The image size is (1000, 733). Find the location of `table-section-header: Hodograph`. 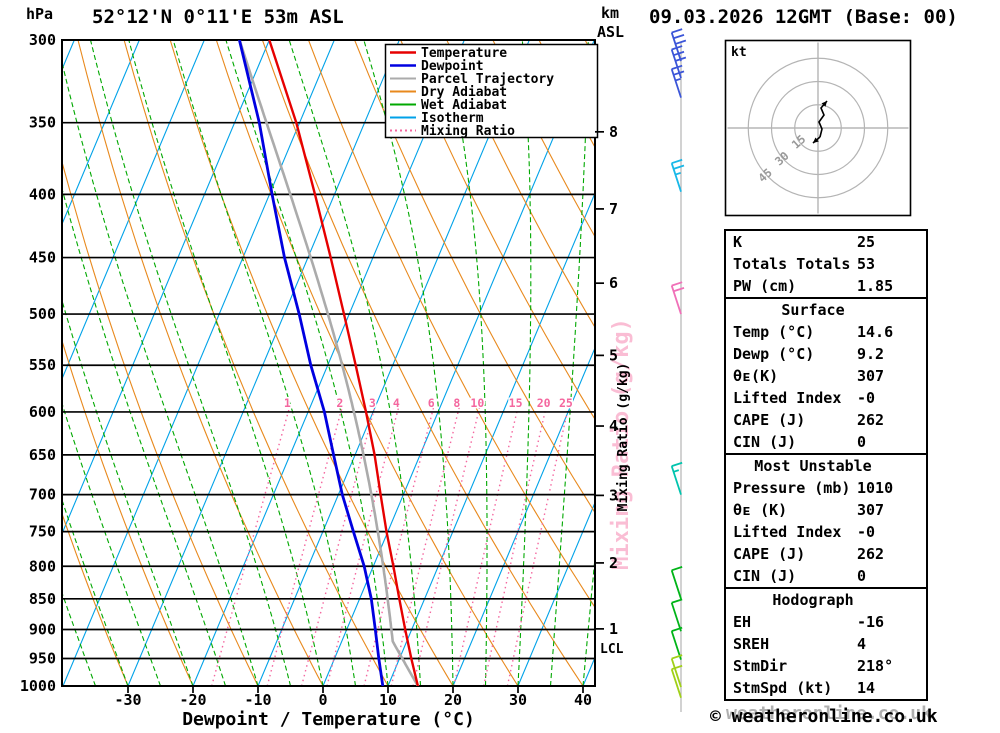

table-section-header: Hodograph is located at coordinates (813, 600).